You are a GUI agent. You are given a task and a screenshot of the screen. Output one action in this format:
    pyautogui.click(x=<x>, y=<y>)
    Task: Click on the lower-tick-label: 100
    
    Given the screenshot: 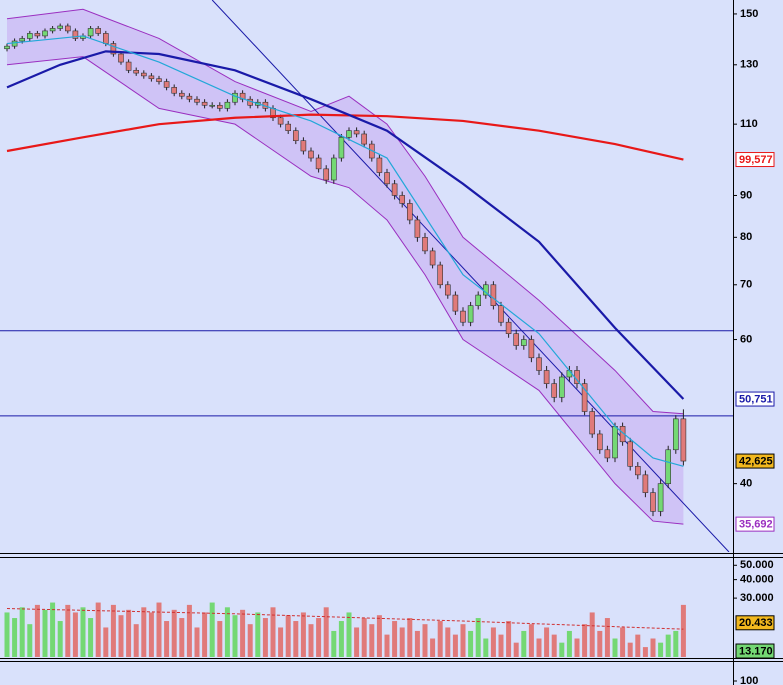 What is the action you would take?
    pyautogui.click(x=749, y=680)
    